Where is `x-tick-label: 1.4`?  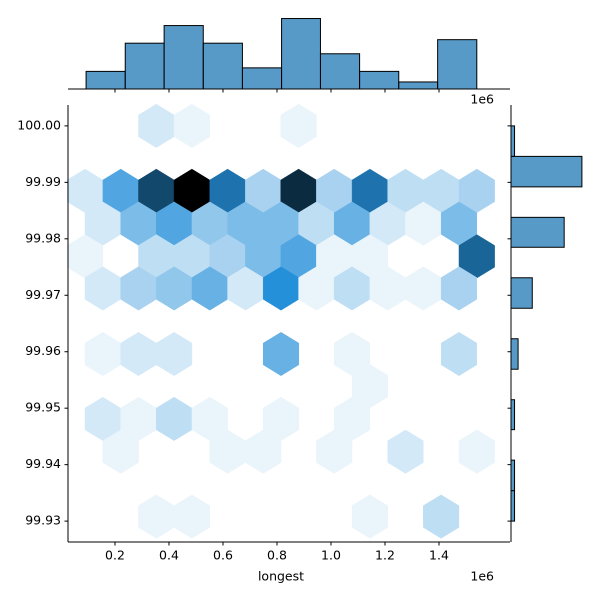
x-tick-label: 1.4 is located at coordinates (439, 555).